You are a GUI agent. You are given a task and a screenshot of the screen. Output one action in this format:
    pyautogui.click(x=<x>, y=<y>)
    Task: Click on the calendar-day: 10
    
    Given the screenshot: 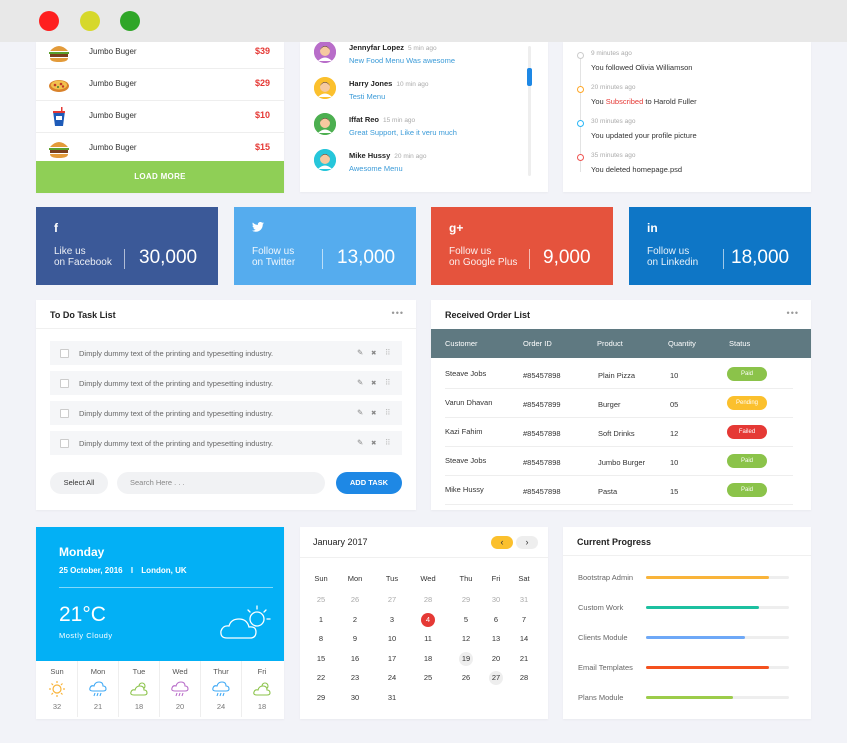 What is the action you would take?
    pyautogui.click(x=392, y=638)
    